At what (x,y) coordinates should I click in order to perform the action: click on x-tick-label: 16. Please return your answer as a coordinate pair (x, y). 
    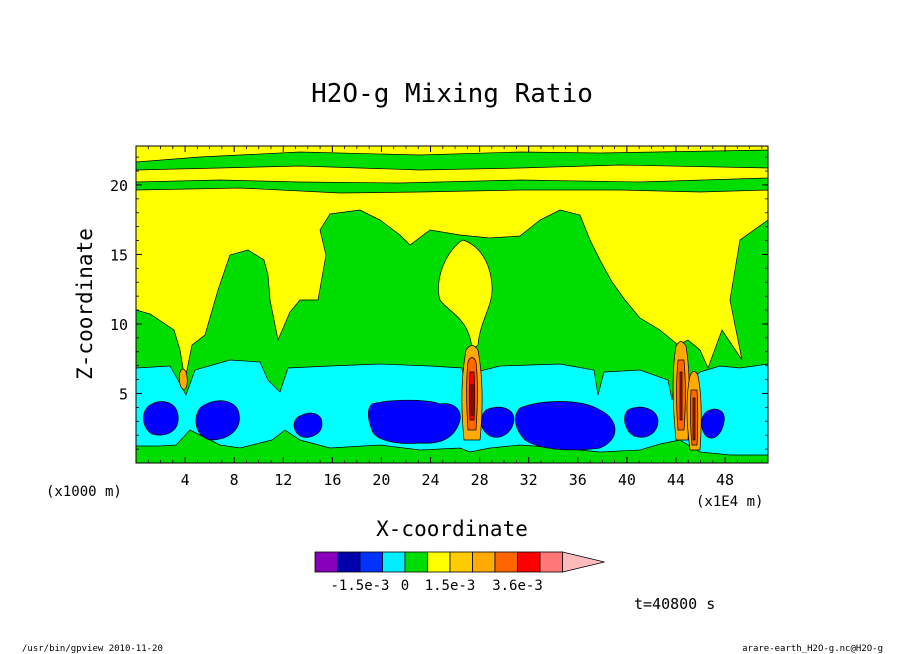
    Looking at the image, I should click on (332, 480).